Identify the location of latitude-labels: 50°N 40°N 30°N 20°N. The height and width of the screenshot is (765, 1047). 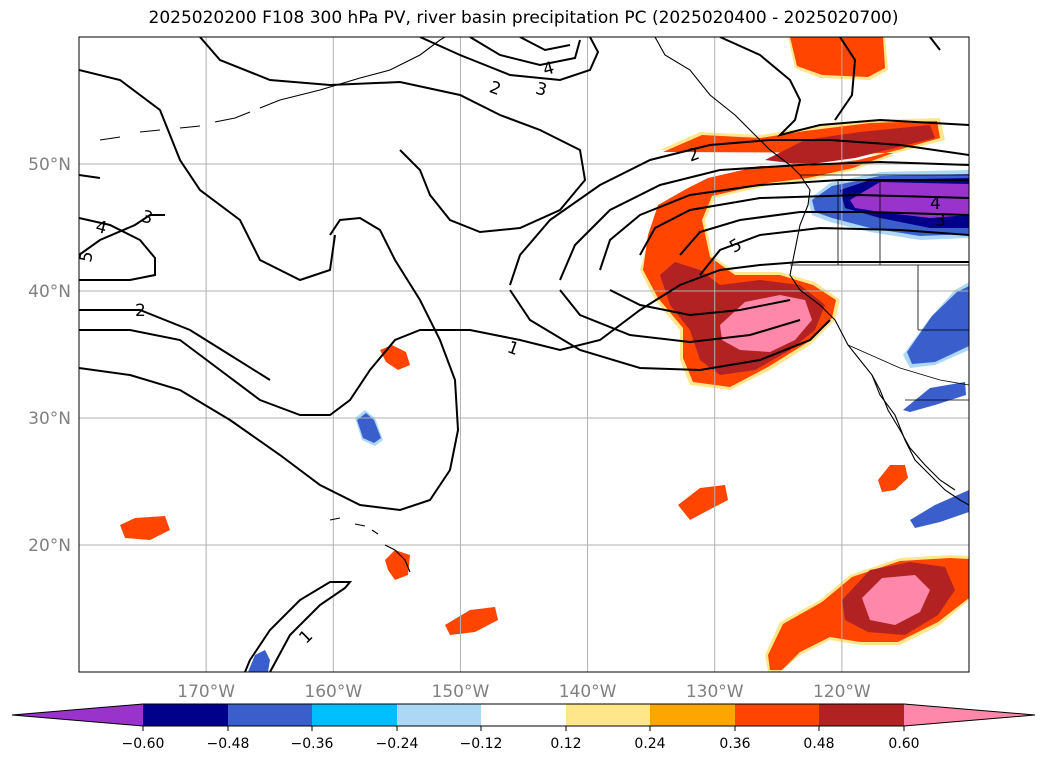
(49, 355).